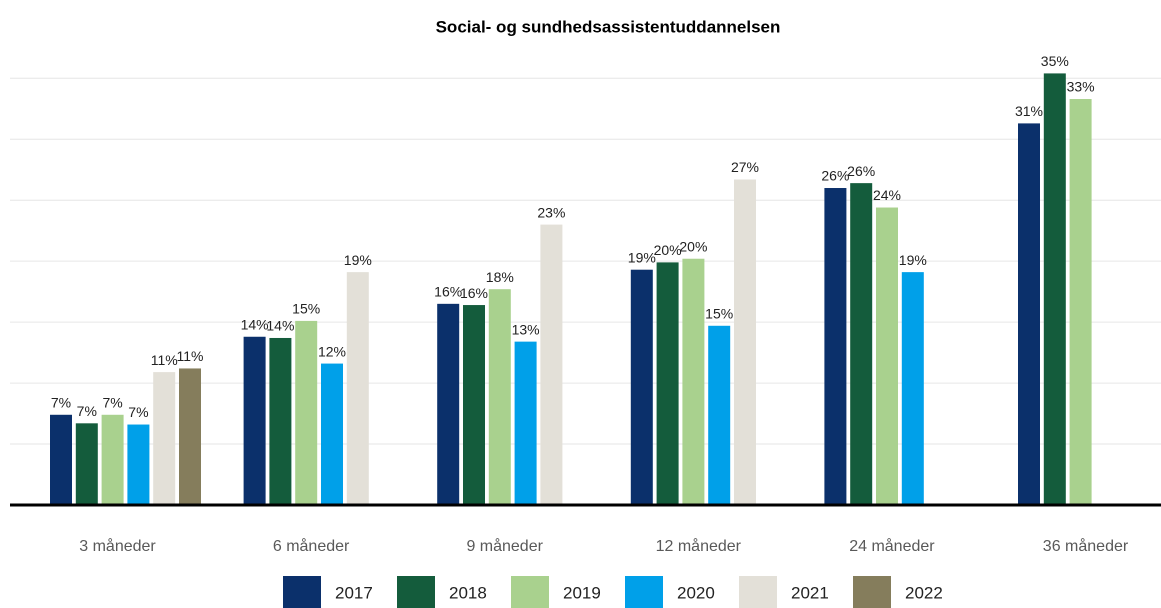 This screenshot has width=1161, height=608. What do you see at coordinates (117, 546) in the screenshot?
I see `x-tick-label: 3 måneder` at bounding box center [117, 546].